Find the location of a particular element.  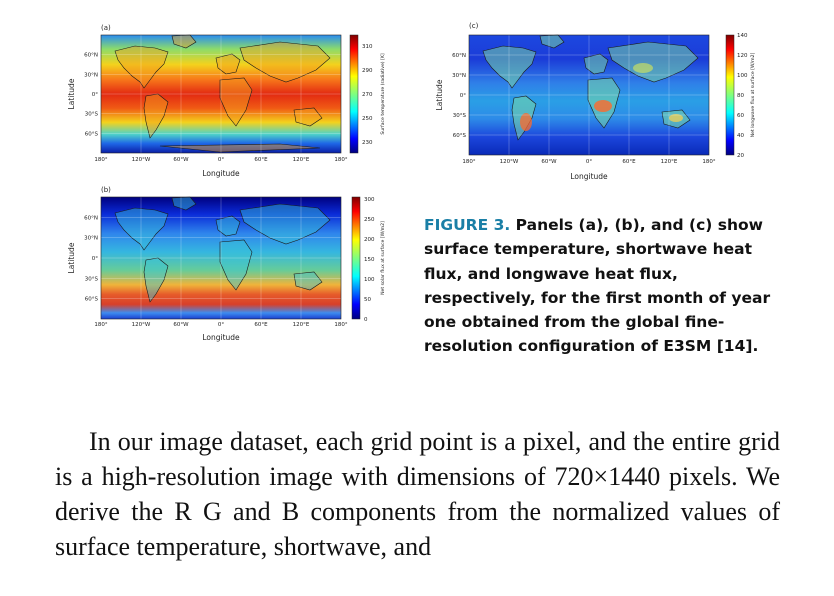

colorbar-ticks: 140 120 100 80 60 40 20 is located at coordinates (742, 96).